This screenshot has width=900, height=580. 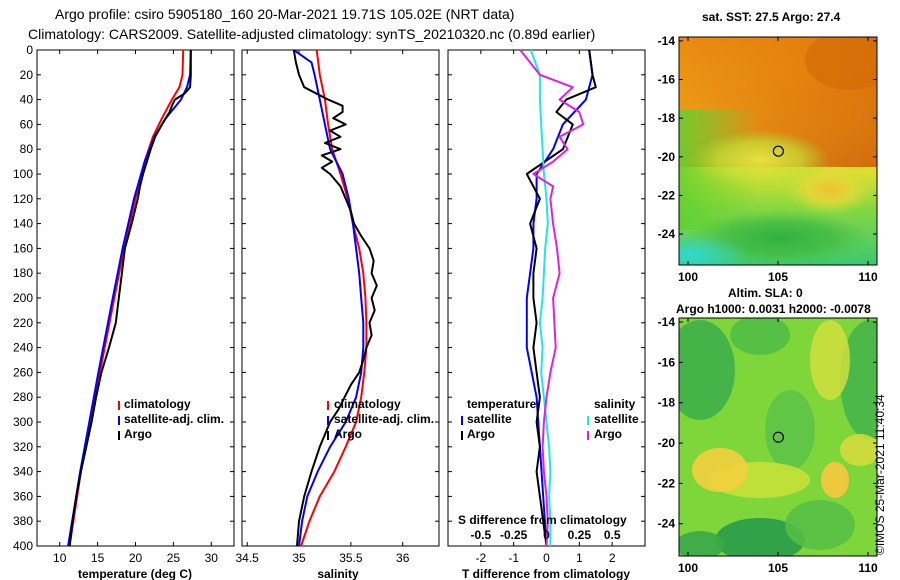 I want to click on x-tick-label: 25, so click(x=174, y=558).